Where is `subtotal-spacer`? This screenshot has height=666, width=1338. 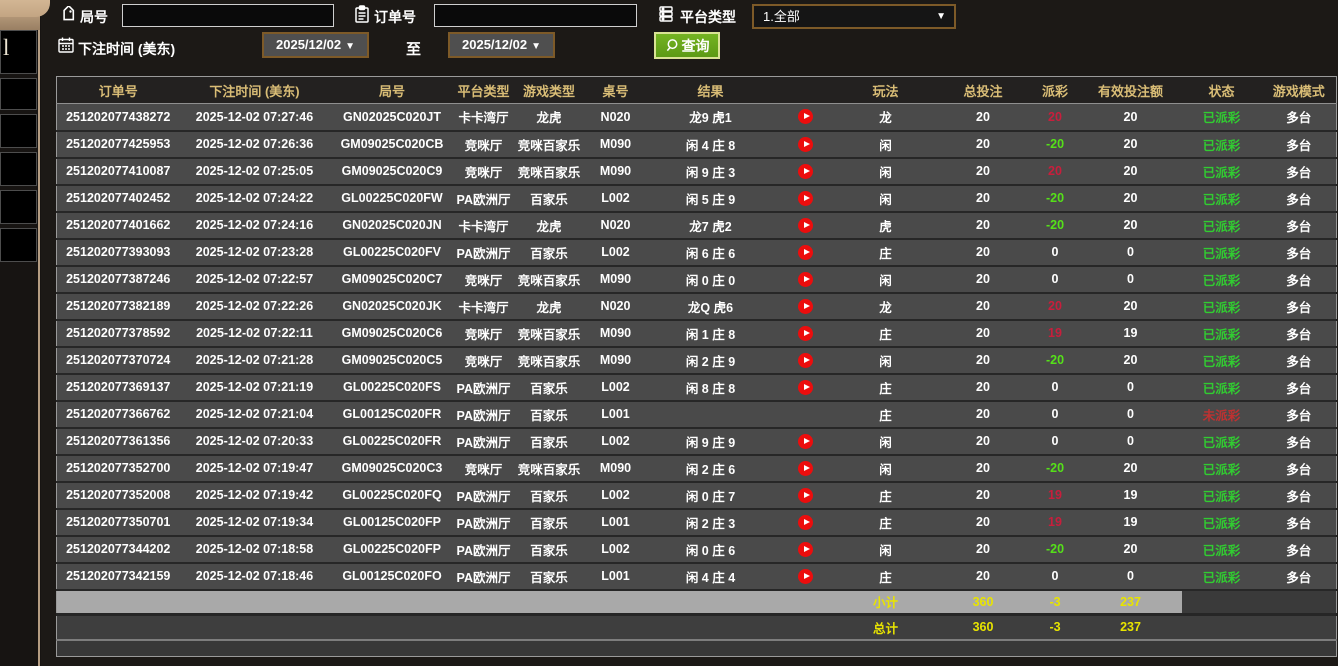 subtotal-spacer is located at coordinates (1259, 601).